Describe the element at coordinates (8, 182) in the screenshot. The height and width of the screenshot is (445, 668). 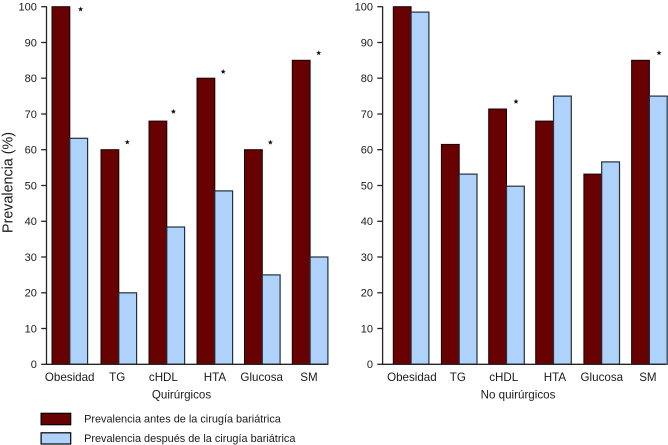
I see `svg-text: Prevalencia (%)` at that location.